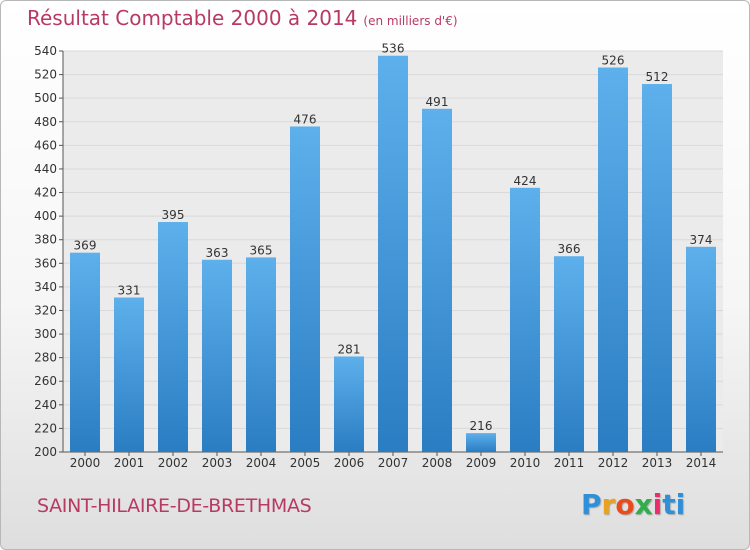 The height and width of the screenshot is (550, 750). I want to click on bar-value-label: 491, so click(437, 102).